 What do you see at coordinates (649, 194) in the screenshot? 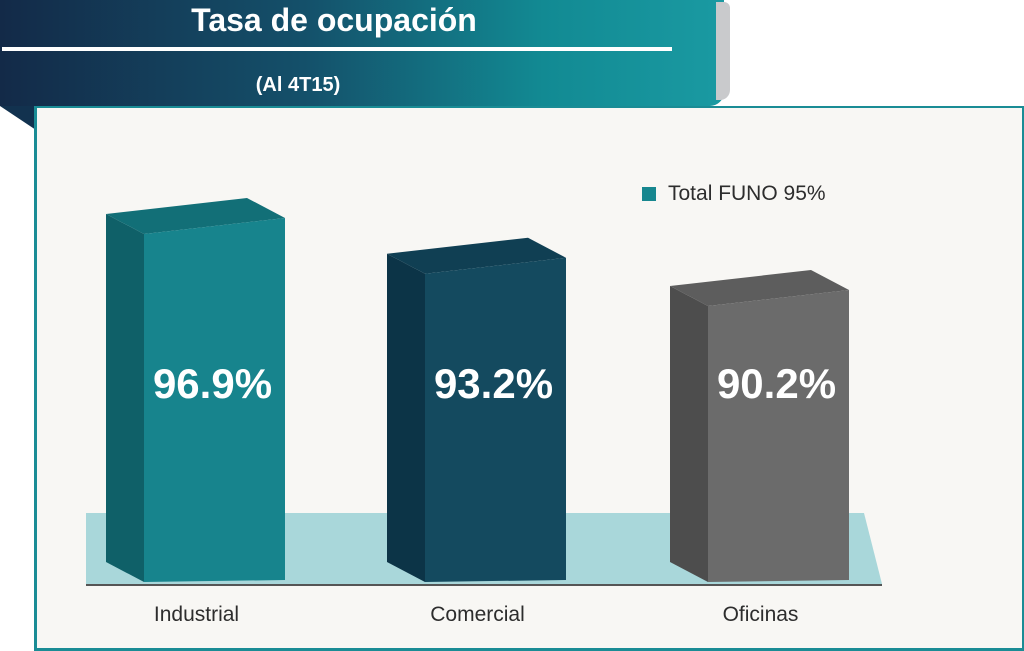
I see `legend-swatch` at bounding box center [649, 194].